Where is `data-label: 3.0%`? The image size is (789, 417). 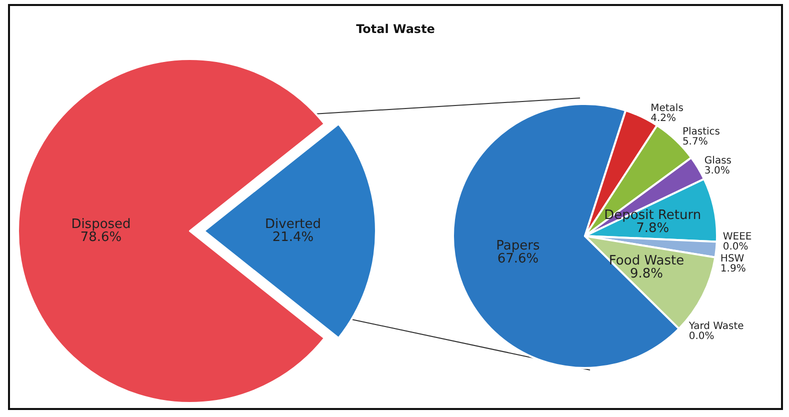 data-label: 3.0% is located at coordinates (717, 170).